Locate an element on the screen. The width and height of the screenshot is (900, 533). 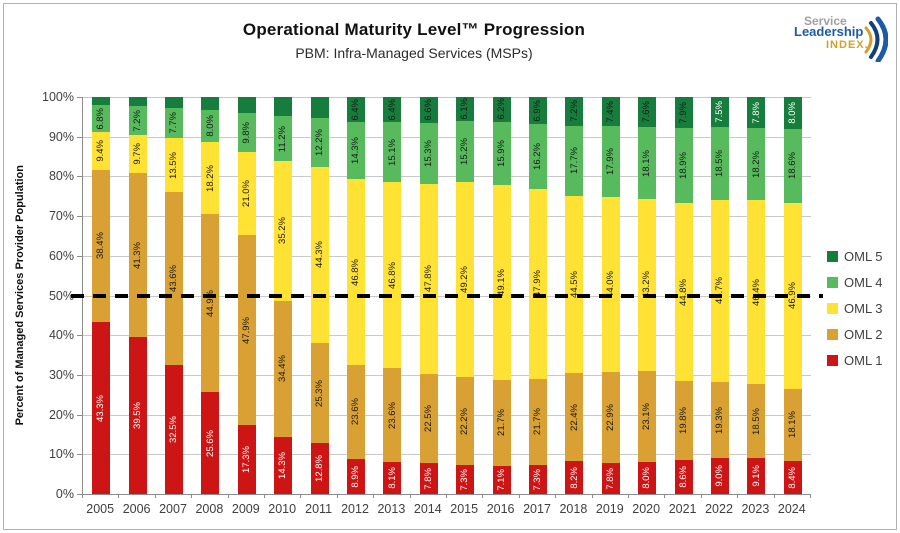
bar-segment-oml-3: 43.2% is located at coordinates (647, 285).